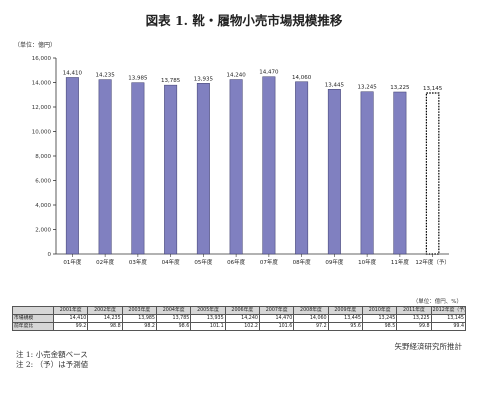  What do you see at coordinates (173, 310) in the screenshot?
I see `table-header-cell: 2004年度` at bounding box center [173, 310].